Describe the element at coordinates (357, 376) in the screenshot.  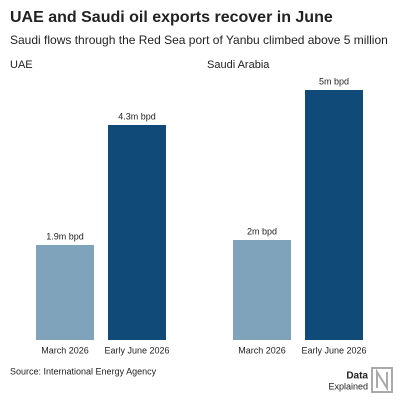
I see `brand-line1: Data` at that location.